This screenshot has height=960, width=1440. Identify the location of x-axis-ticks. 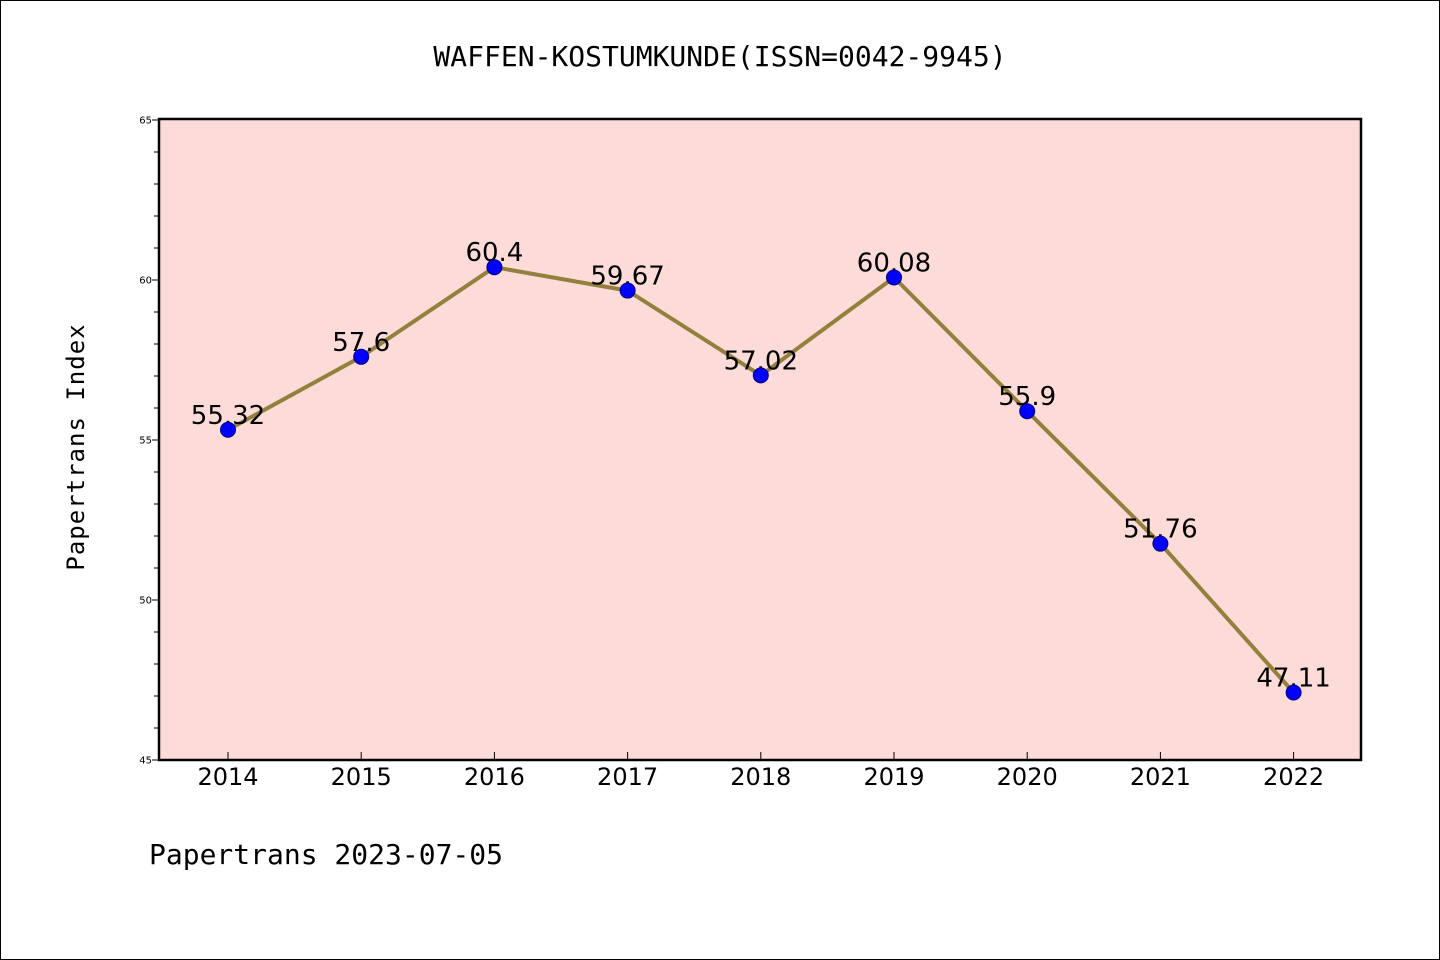
(761, 756).